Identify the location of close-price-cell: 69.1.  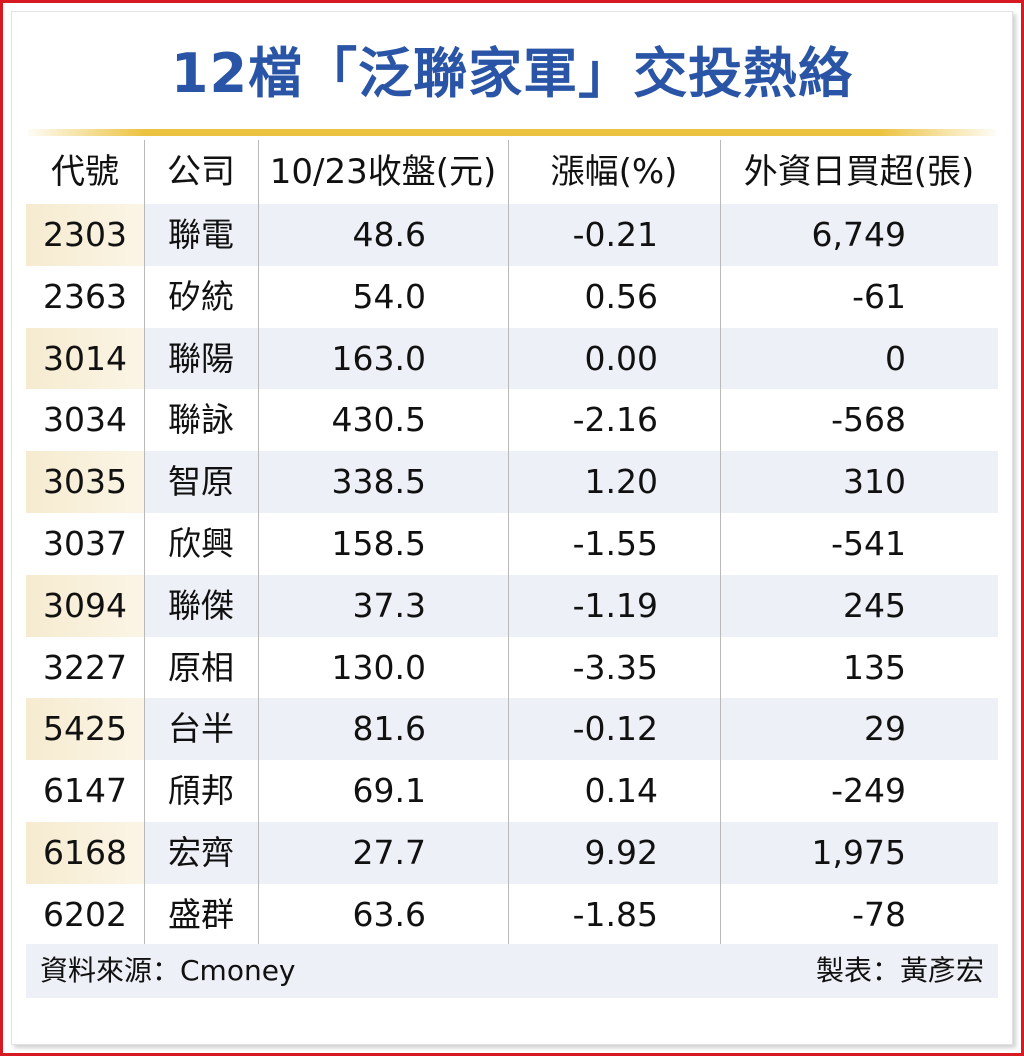
(389, 791).